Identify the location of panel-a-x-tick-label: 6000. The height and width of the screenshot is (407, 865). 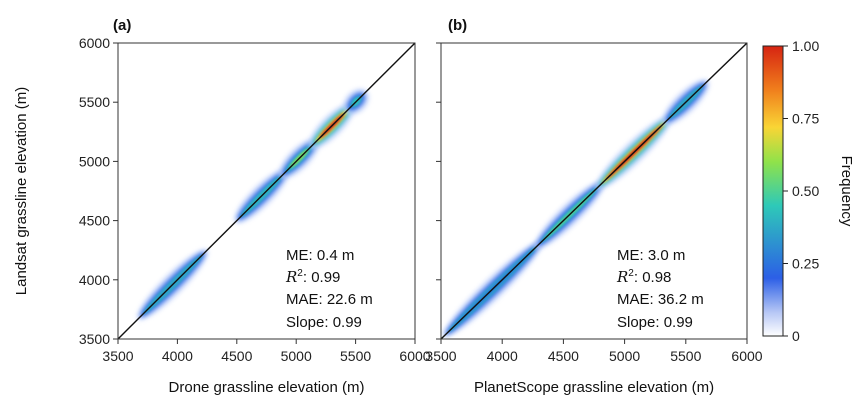
(414, 356).